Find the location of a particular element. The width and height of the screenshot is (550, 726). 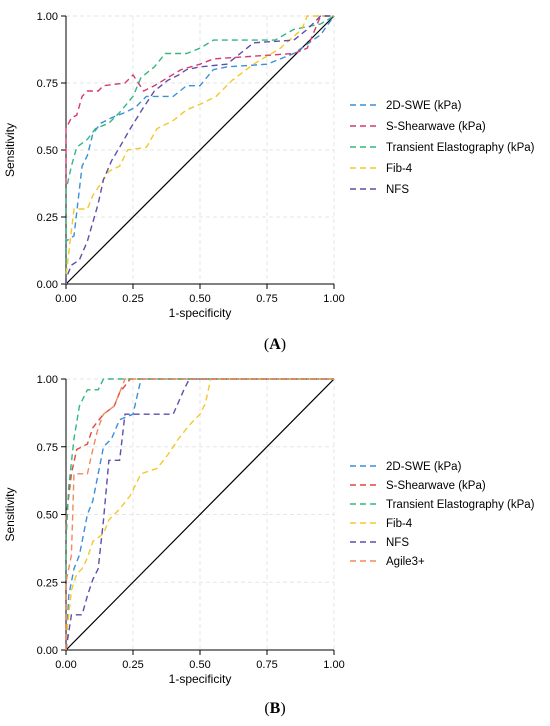

panel-label-b-letter: B is located at coordinates (275, 708).